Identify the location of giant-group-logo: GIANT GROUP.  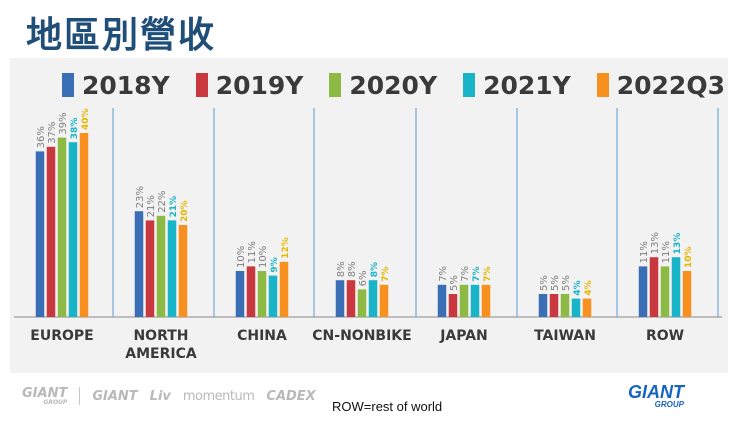
(656, 395).